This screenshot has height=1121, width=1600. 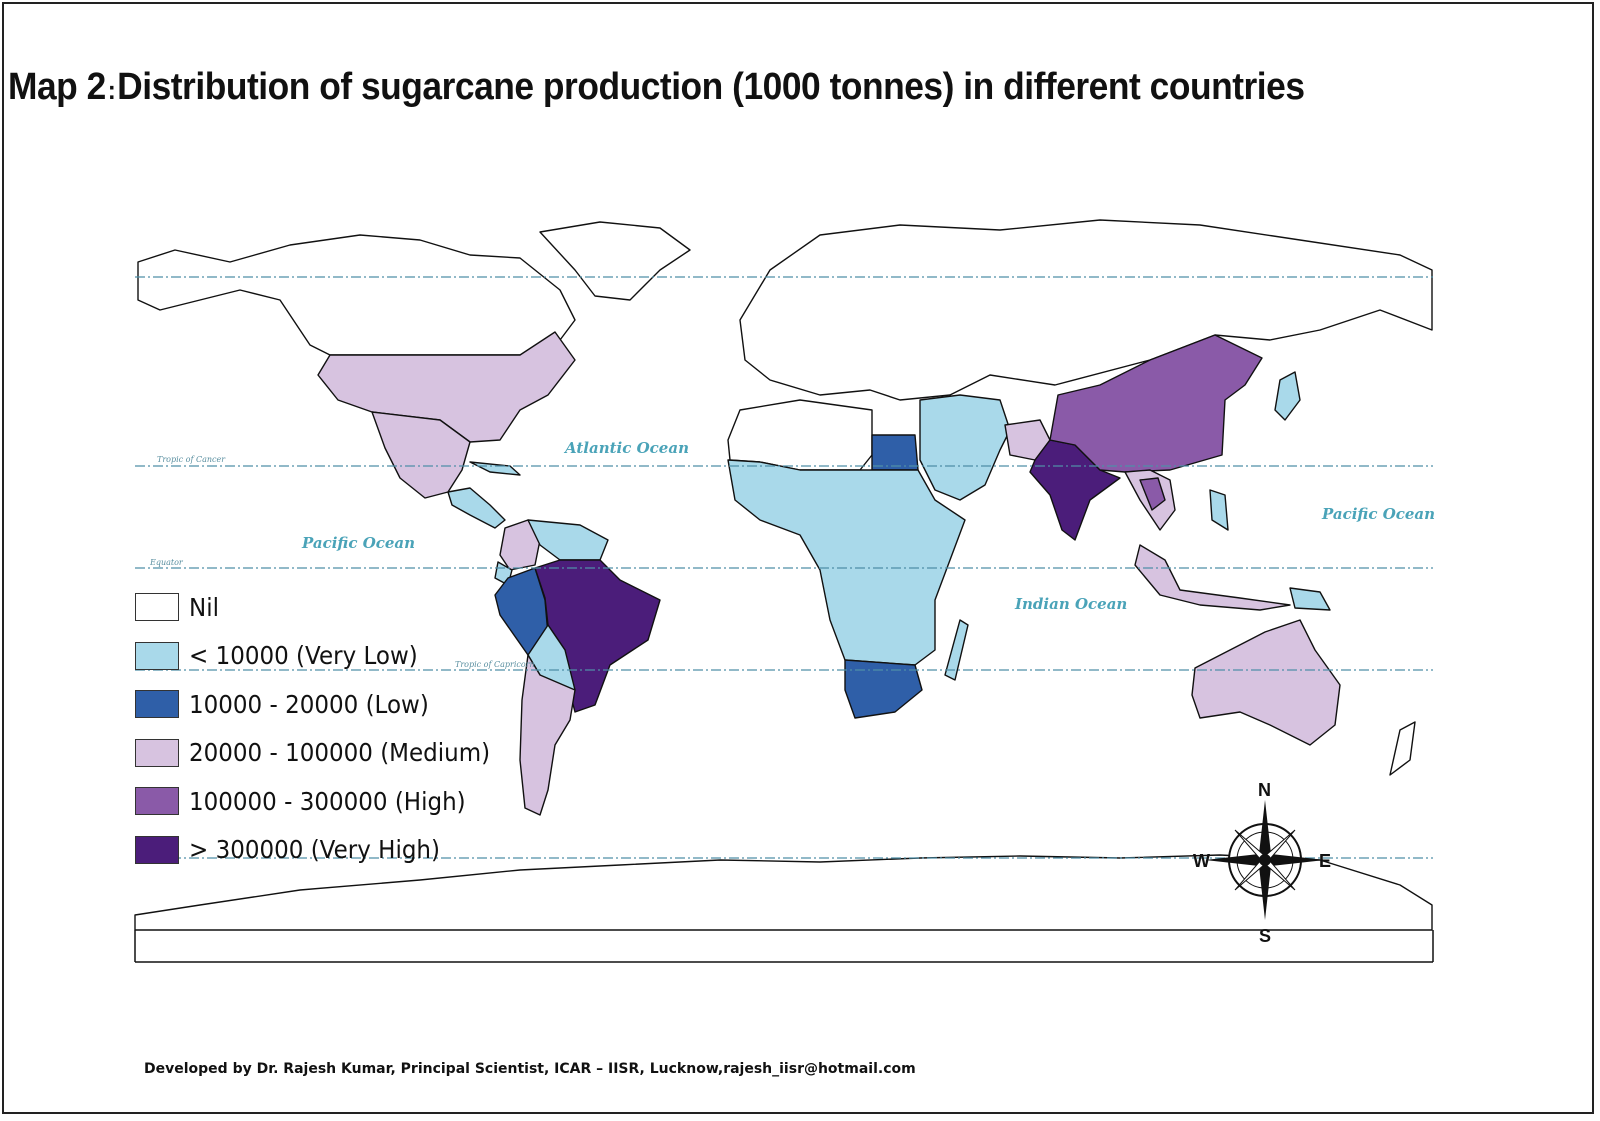 I want to click on region-new-zealand, so click(x=1402, y=748).